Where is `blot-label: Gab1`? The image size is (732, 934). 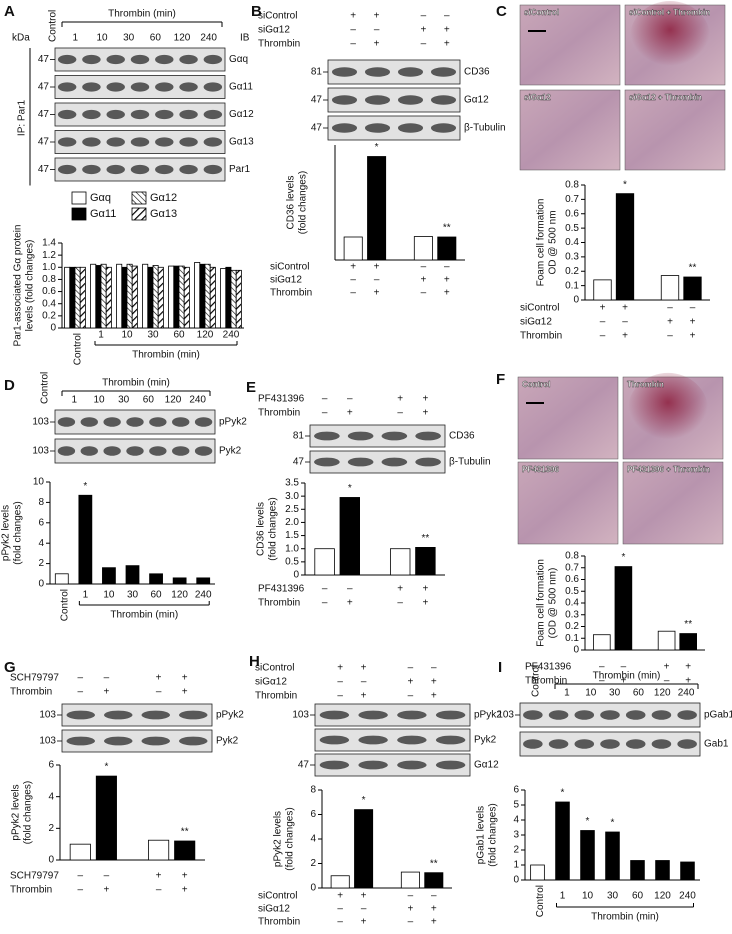 blot-label: Gab1 is located at coordinates (716, 744).